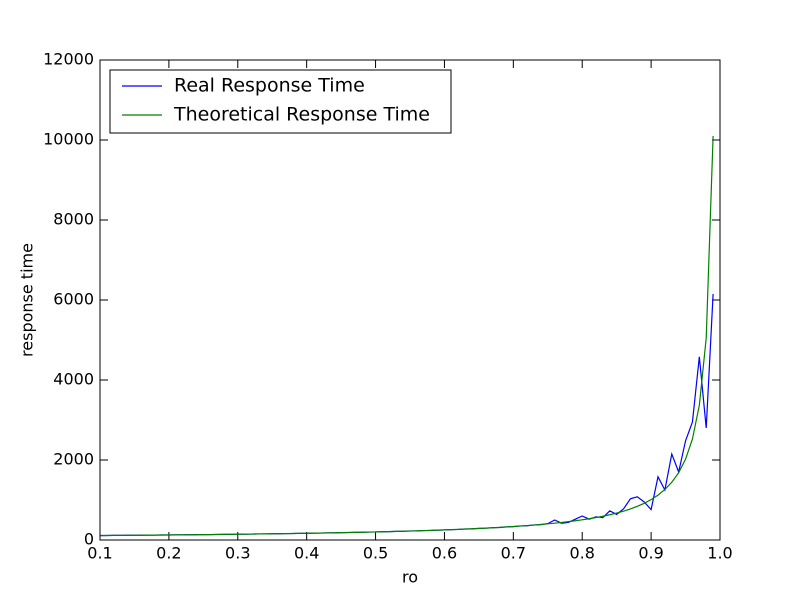 This screenshot has width=800, height=600. What do you see at coordinates (73, 379) in the screenshot?
I see `y-tick-label: 4000` at bounding box center [73, 379].